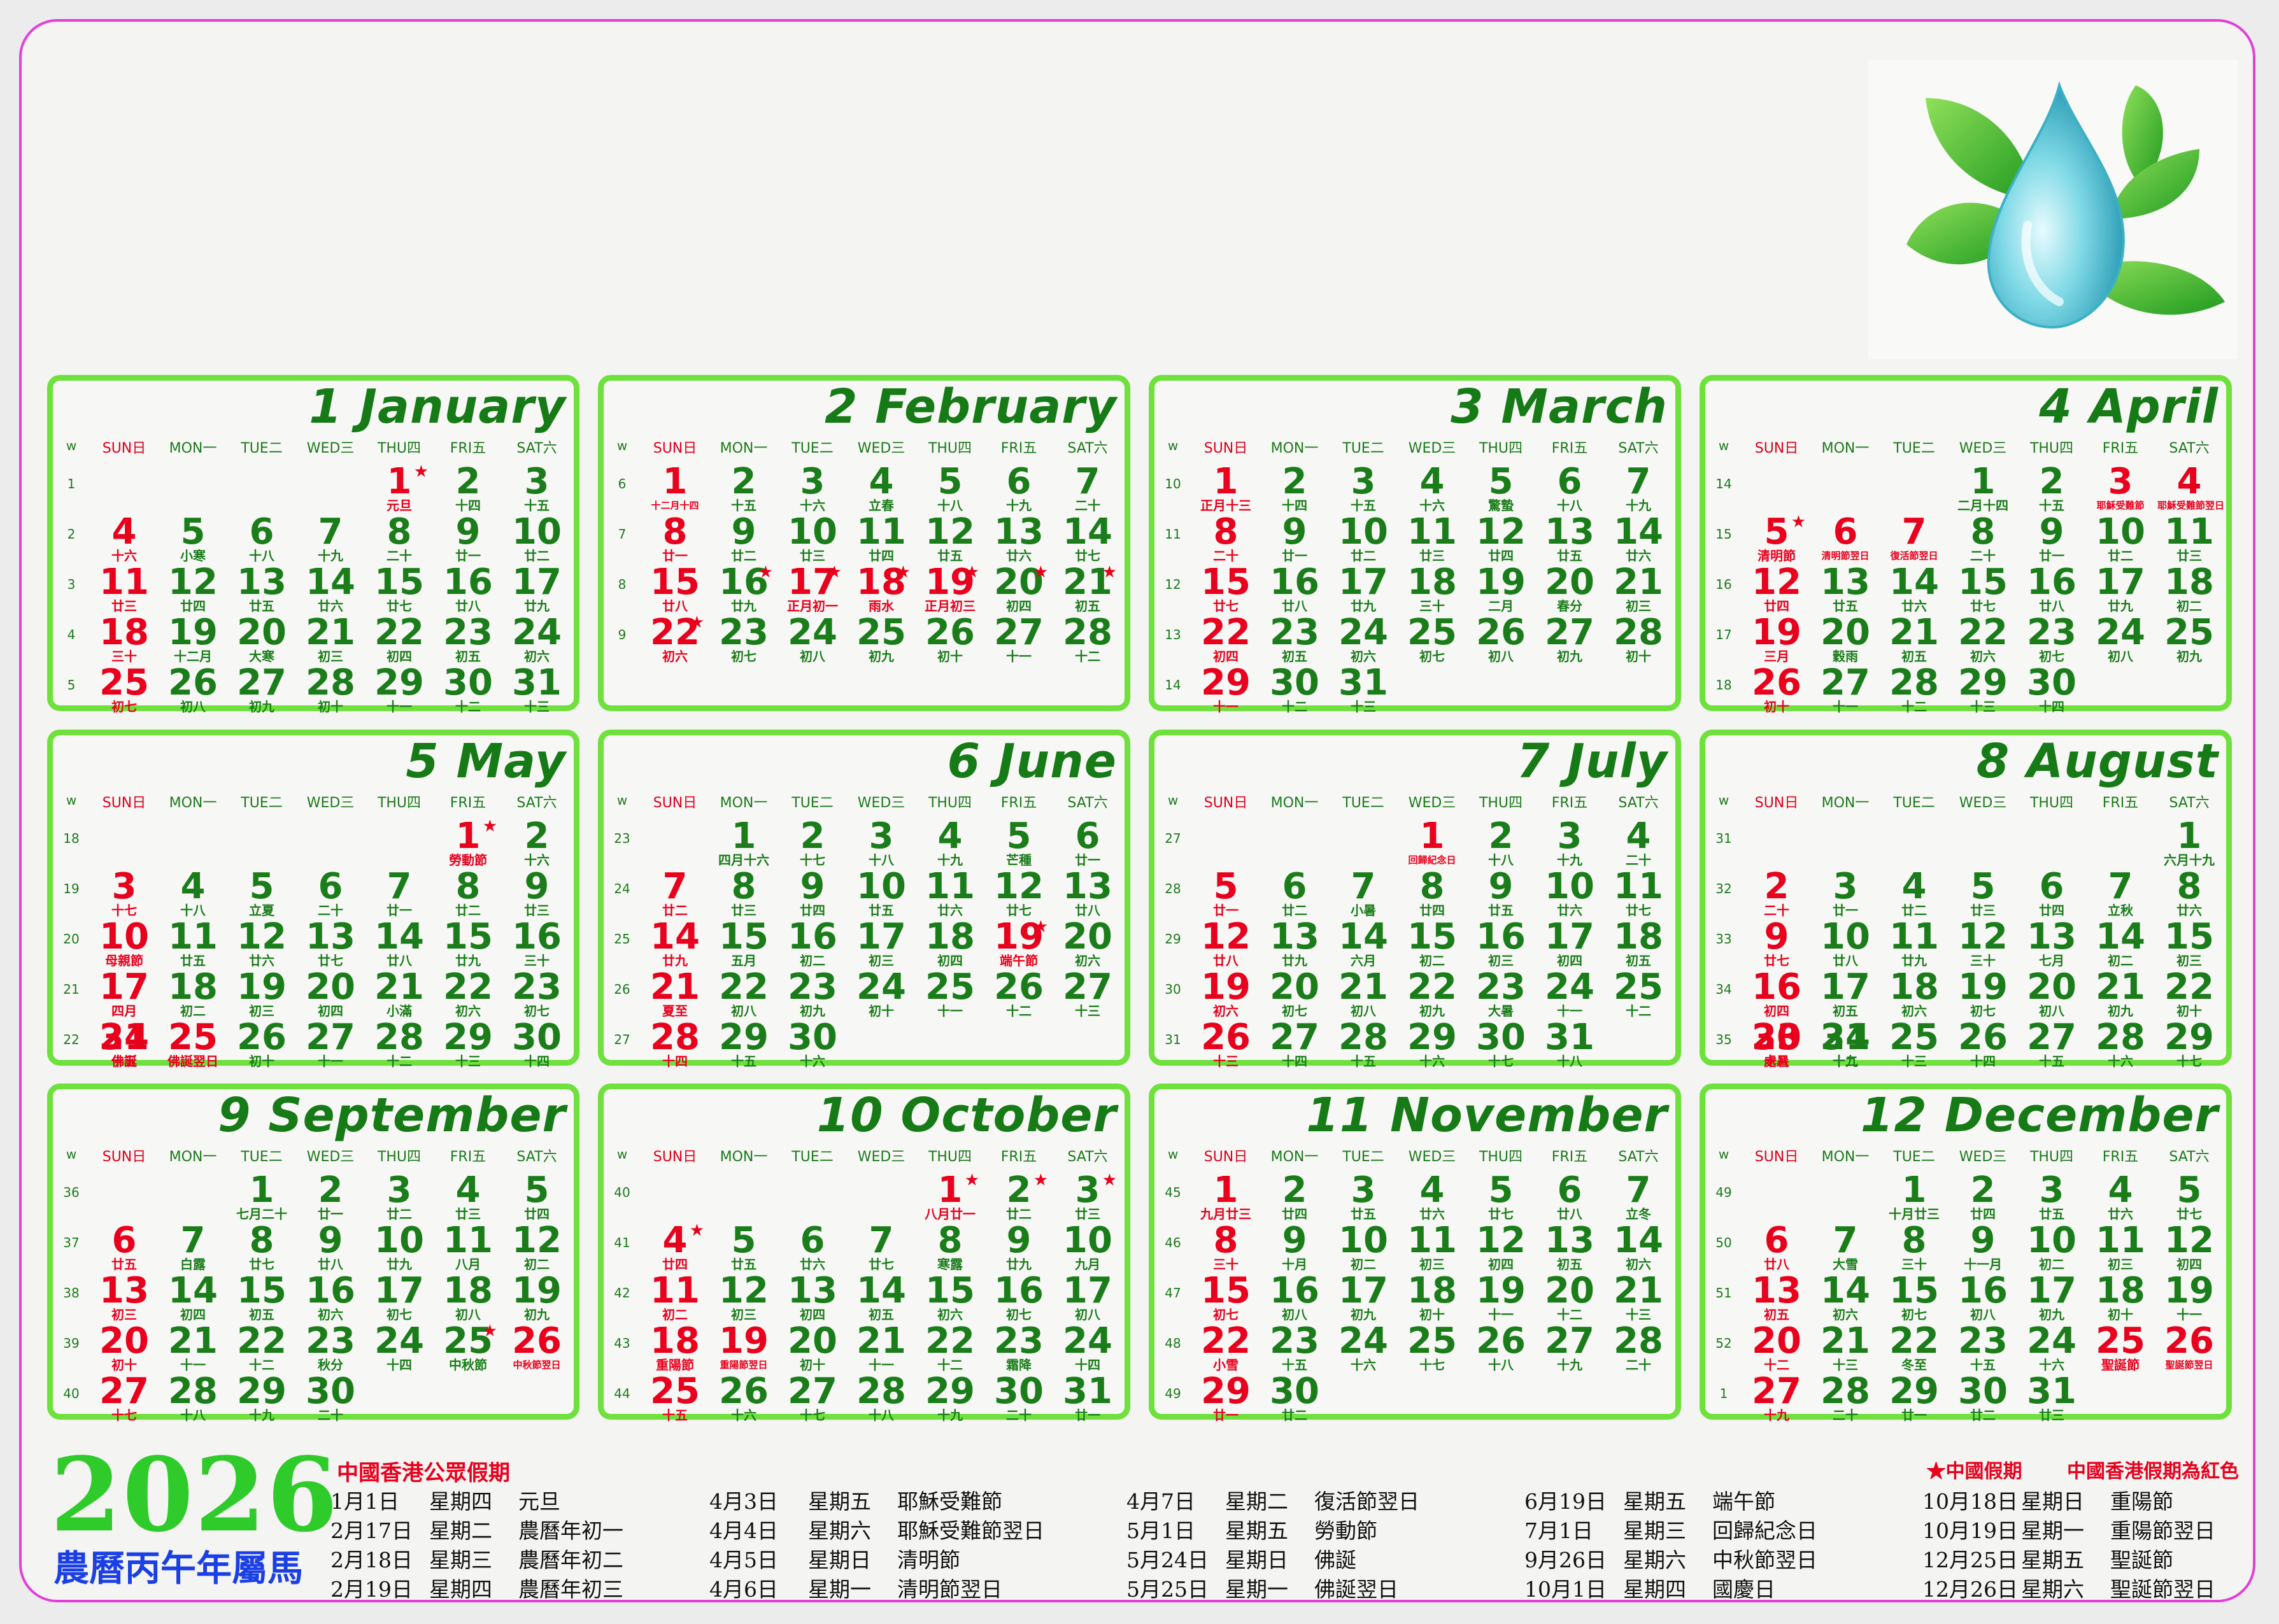 Image resolution: width=2279 pixels, height=1624 pixels. Describe the element at coordinates (1019, 893) in the screenshot. I see `day-cell: 12 廿七` at that location.